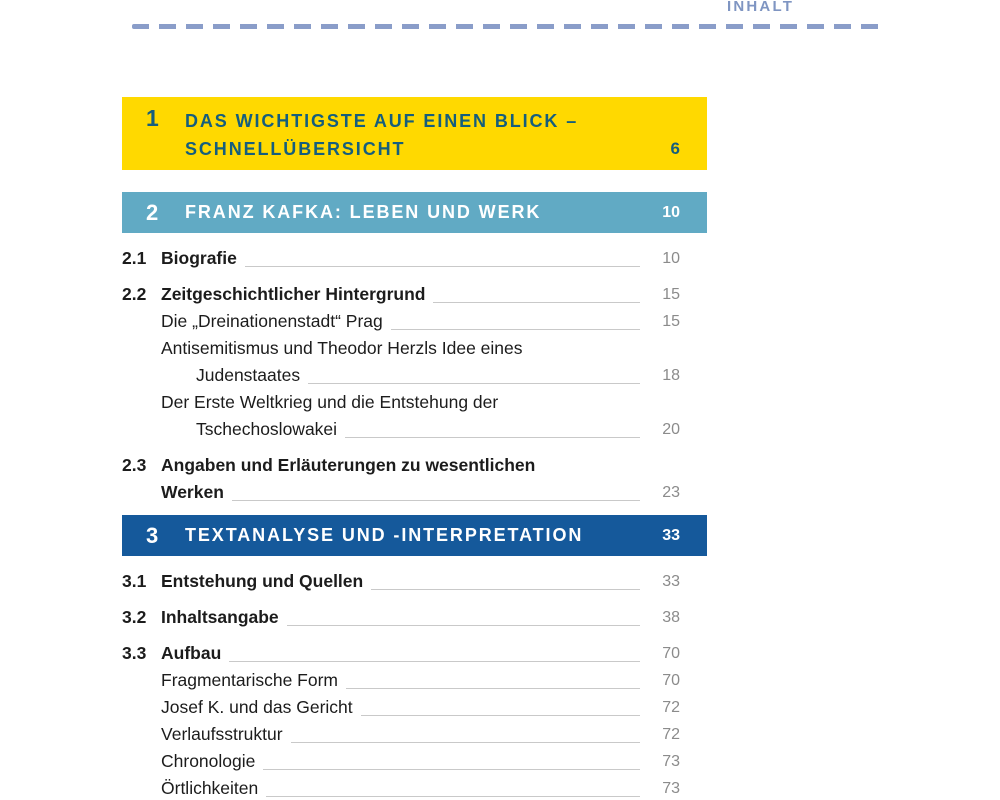 The width and height of the screenshot is (1000, 800). Describe the element at coordinates (665, 787) in the screenshot. I see `toc-entry-page: 73` at that location.